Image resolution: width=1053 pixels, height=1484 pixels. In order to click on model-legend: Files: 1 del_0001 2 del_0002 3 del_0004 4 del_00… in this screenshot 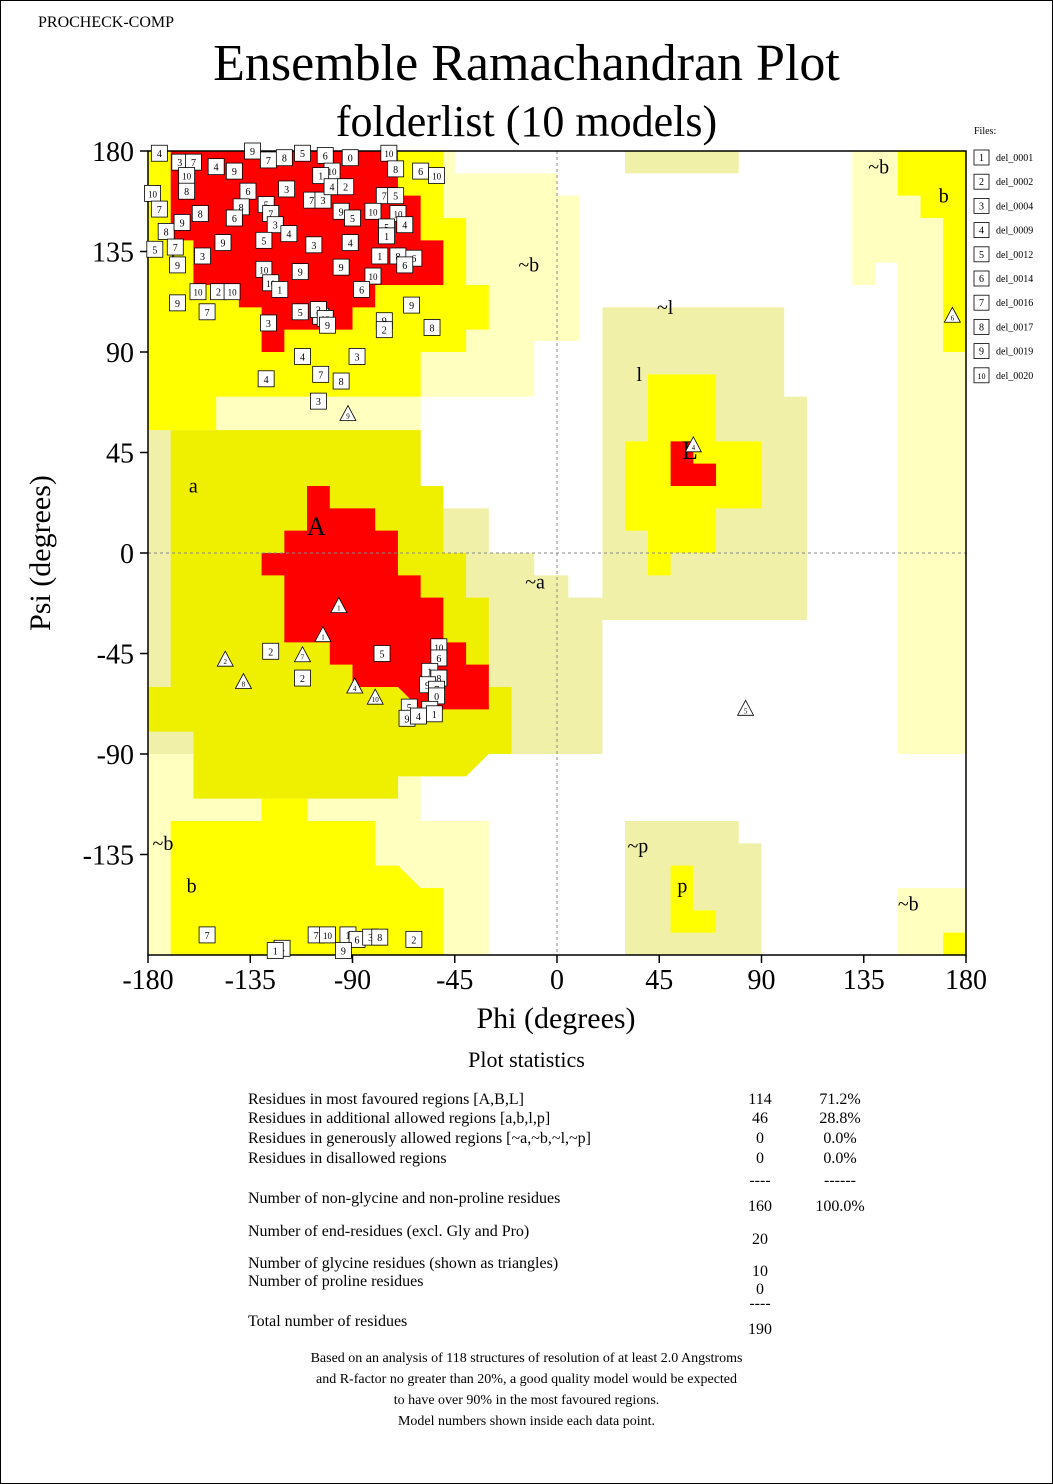, I will do `click(1003, 255)`.